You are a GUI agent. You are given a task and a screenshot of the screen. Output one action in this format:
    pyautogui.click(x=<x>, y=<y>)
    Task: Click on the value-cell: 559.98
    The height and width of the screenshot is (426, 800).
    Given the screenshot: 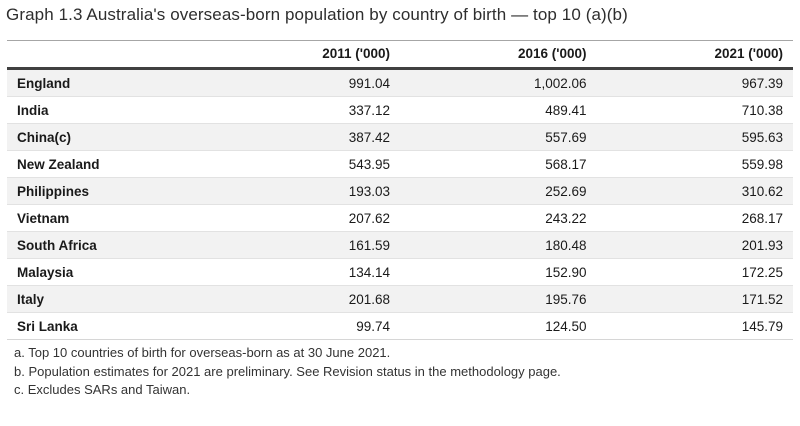 What is the action you would take?
    pyautogui.click(x=762, y=164)
    